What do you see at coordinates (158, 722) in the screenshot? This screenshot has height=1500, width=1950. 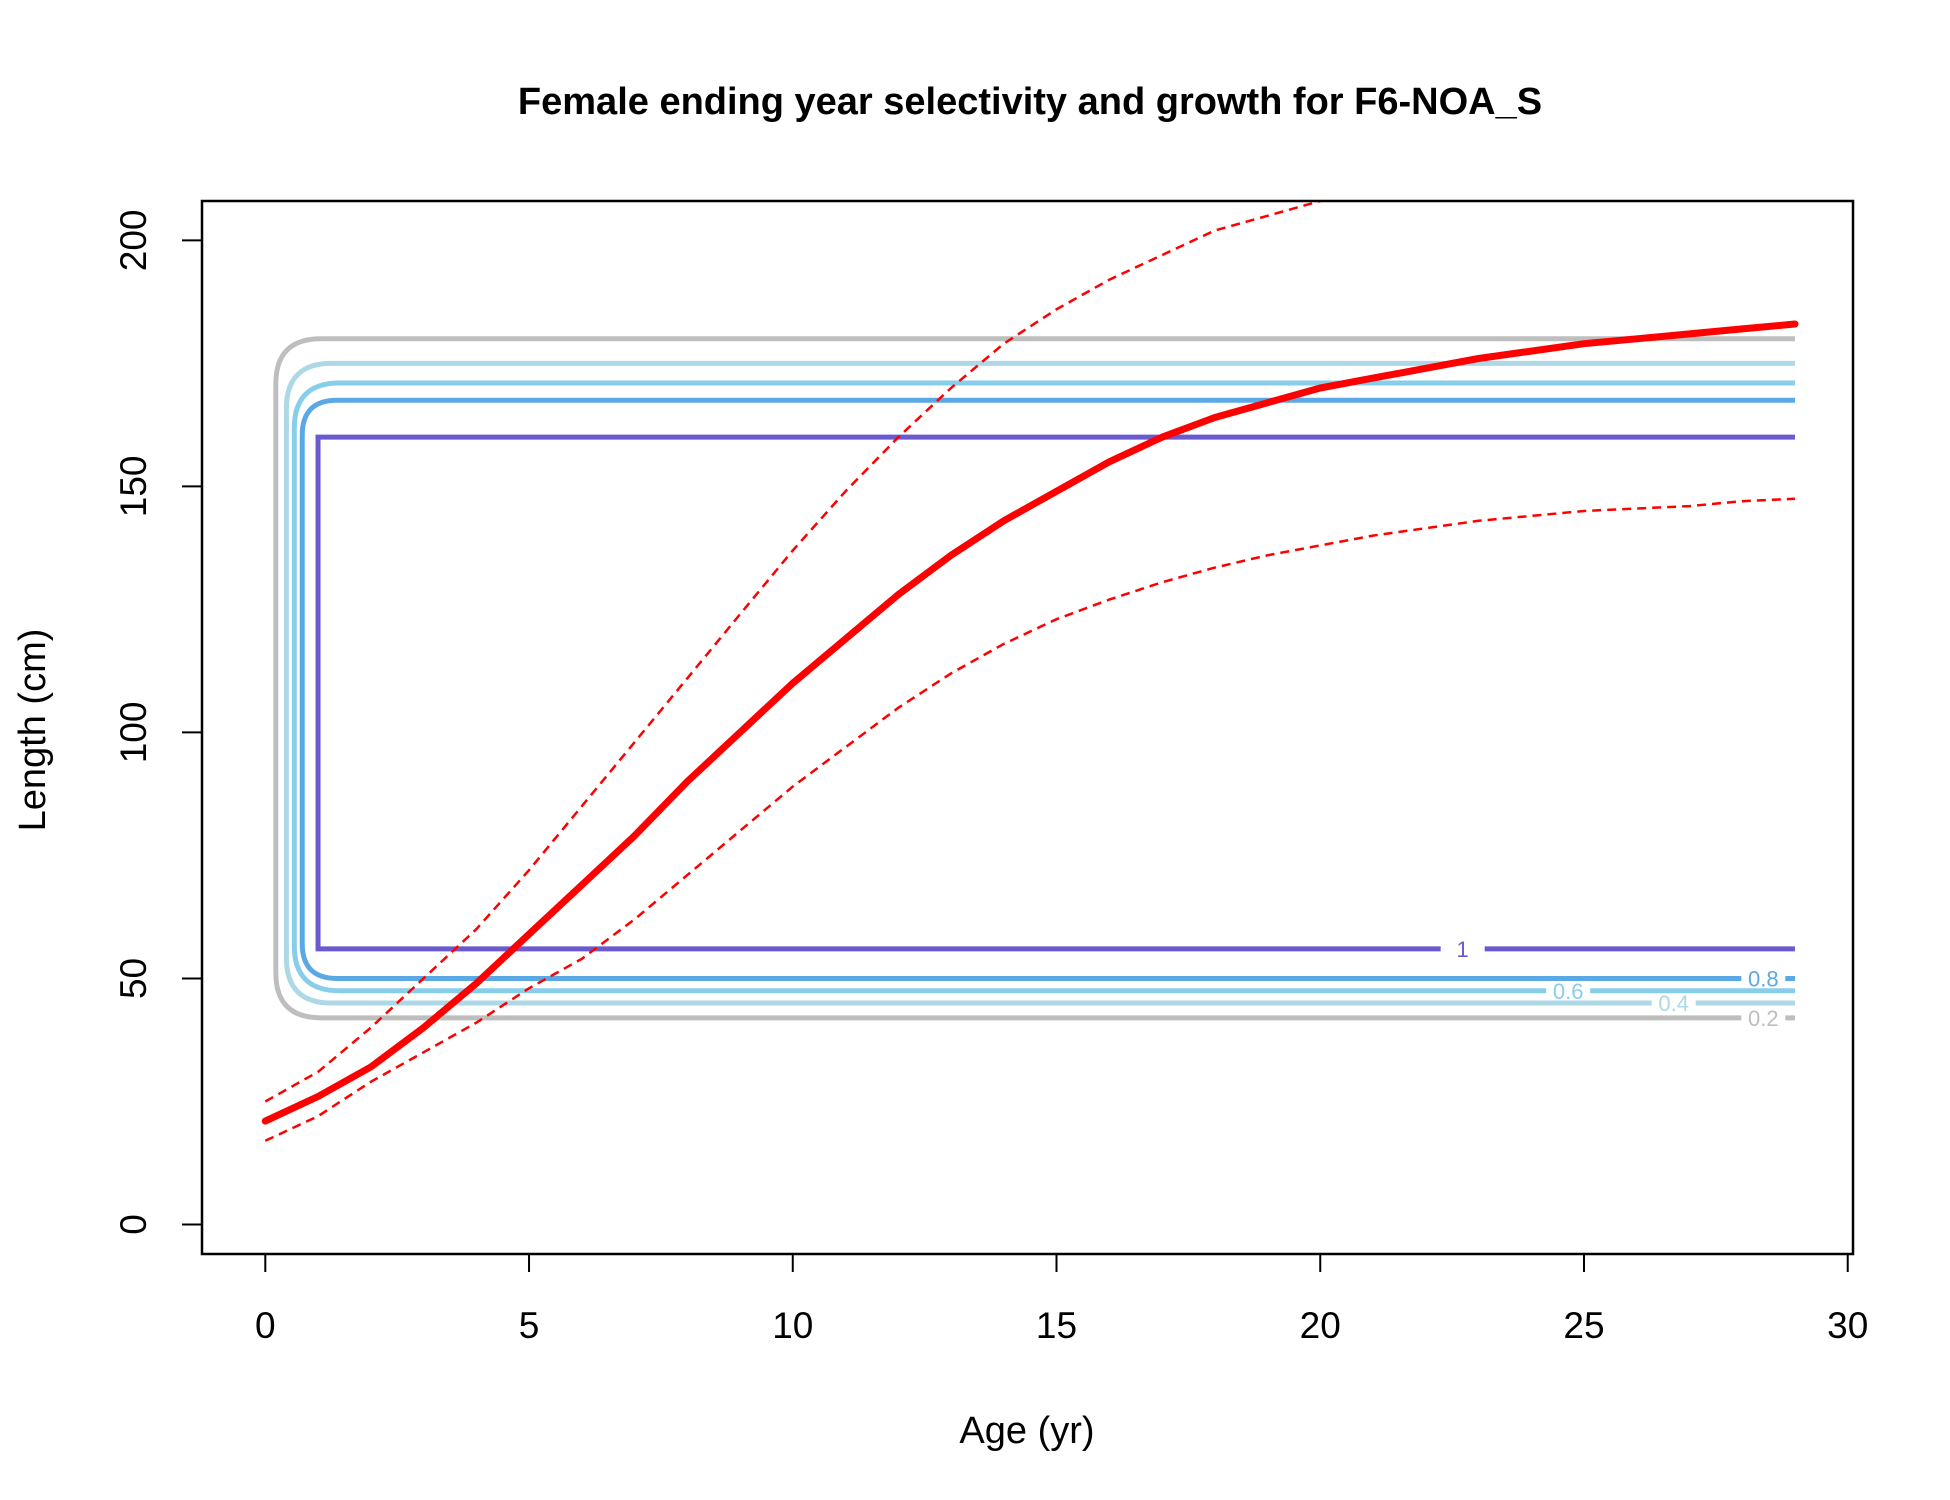 I see `y-axis: 0 50 100 150 200` at bounding box center [158, 722].